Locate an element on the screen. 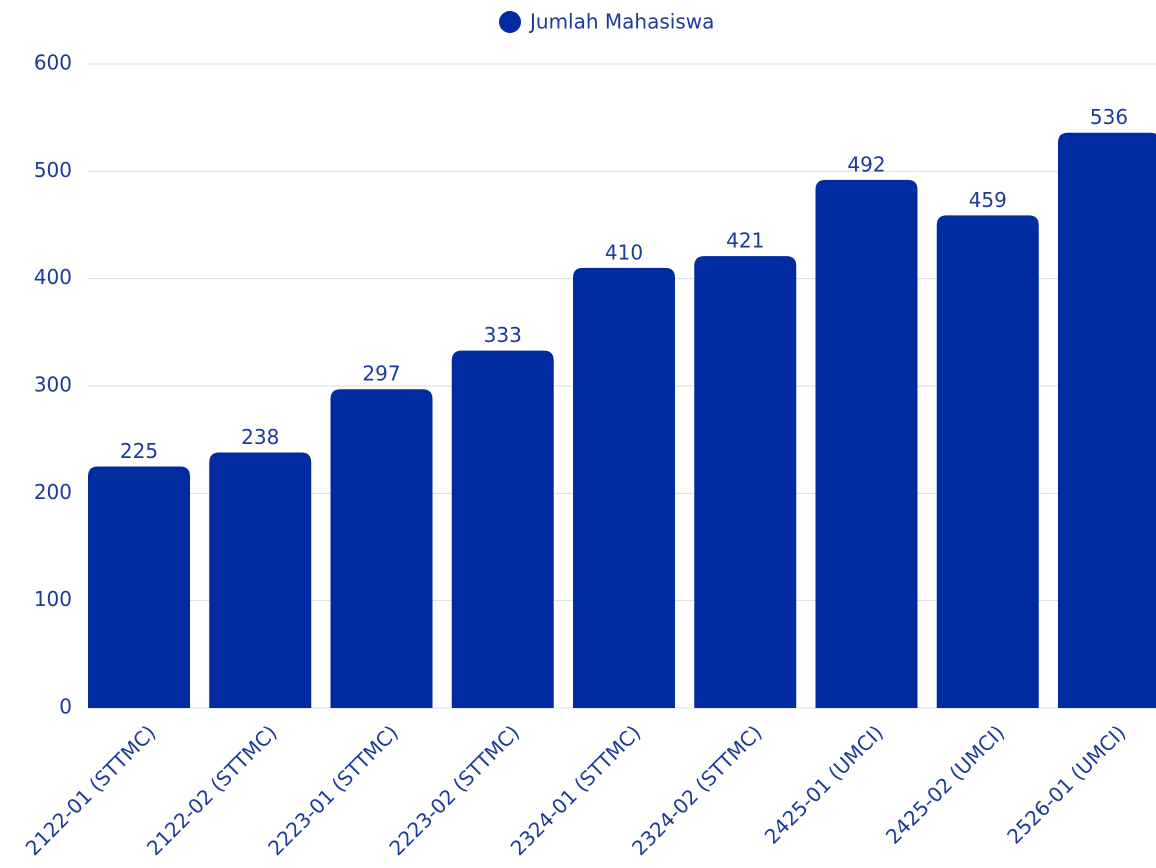 The height and width of the screenshot is (868, 1156). y-tick-label: 300 is located at coordinates (53, 385).